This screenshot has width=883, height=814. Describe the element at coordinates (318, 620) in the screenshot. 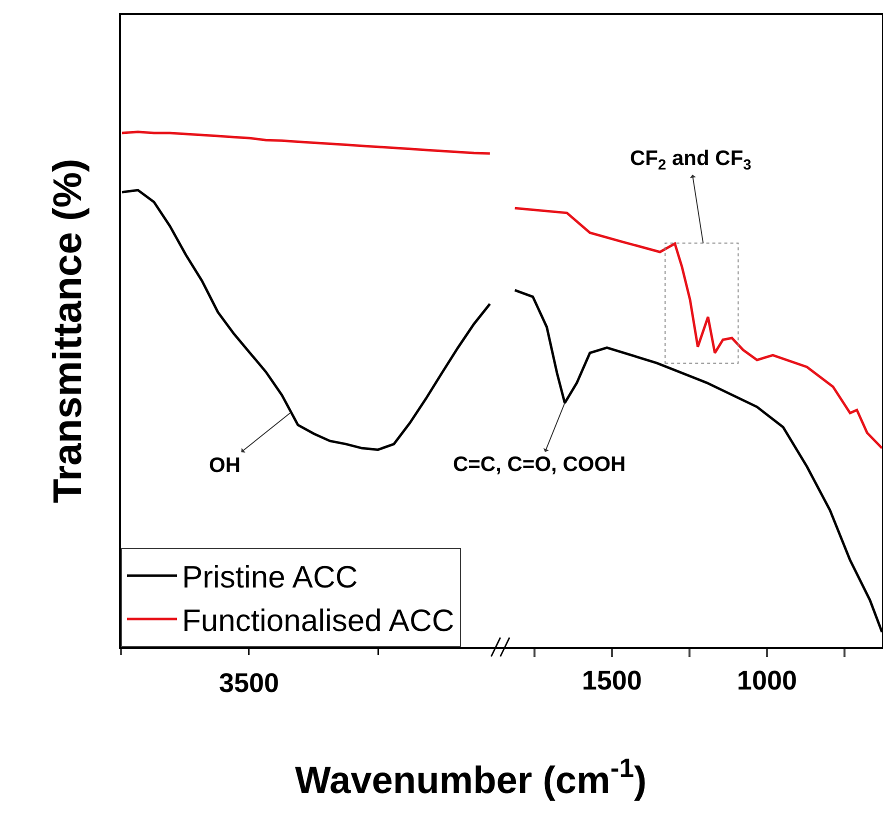

I see `legend-label: Functionalised ACC` at that location.